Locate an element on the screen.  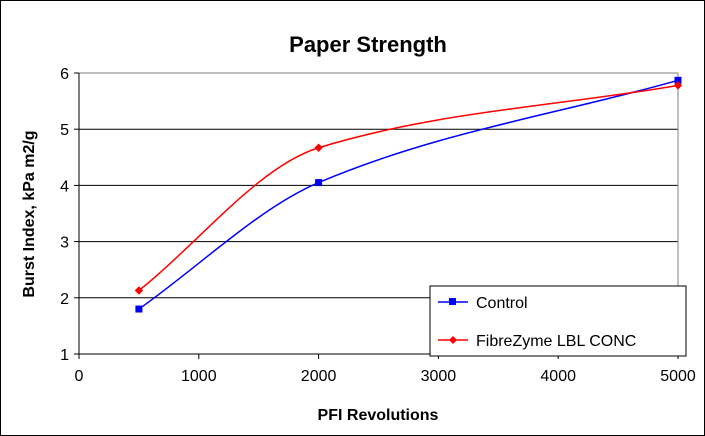
x-tick-label: 1000 is located at coordinates (199, 376).